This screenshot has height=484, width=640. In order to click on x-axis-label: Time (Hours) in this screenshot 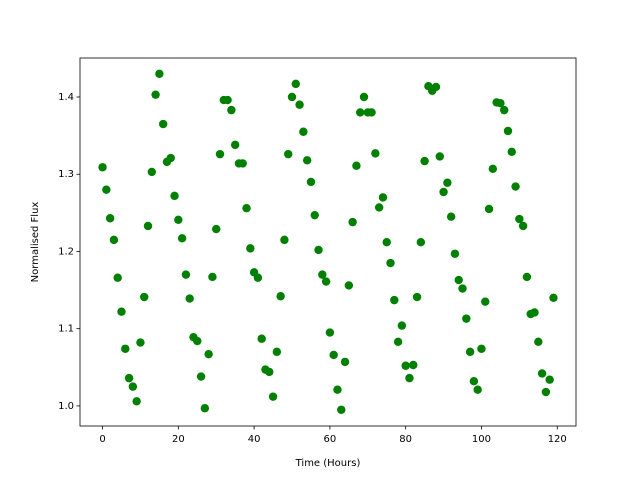, I will do `click(328, 463)`.